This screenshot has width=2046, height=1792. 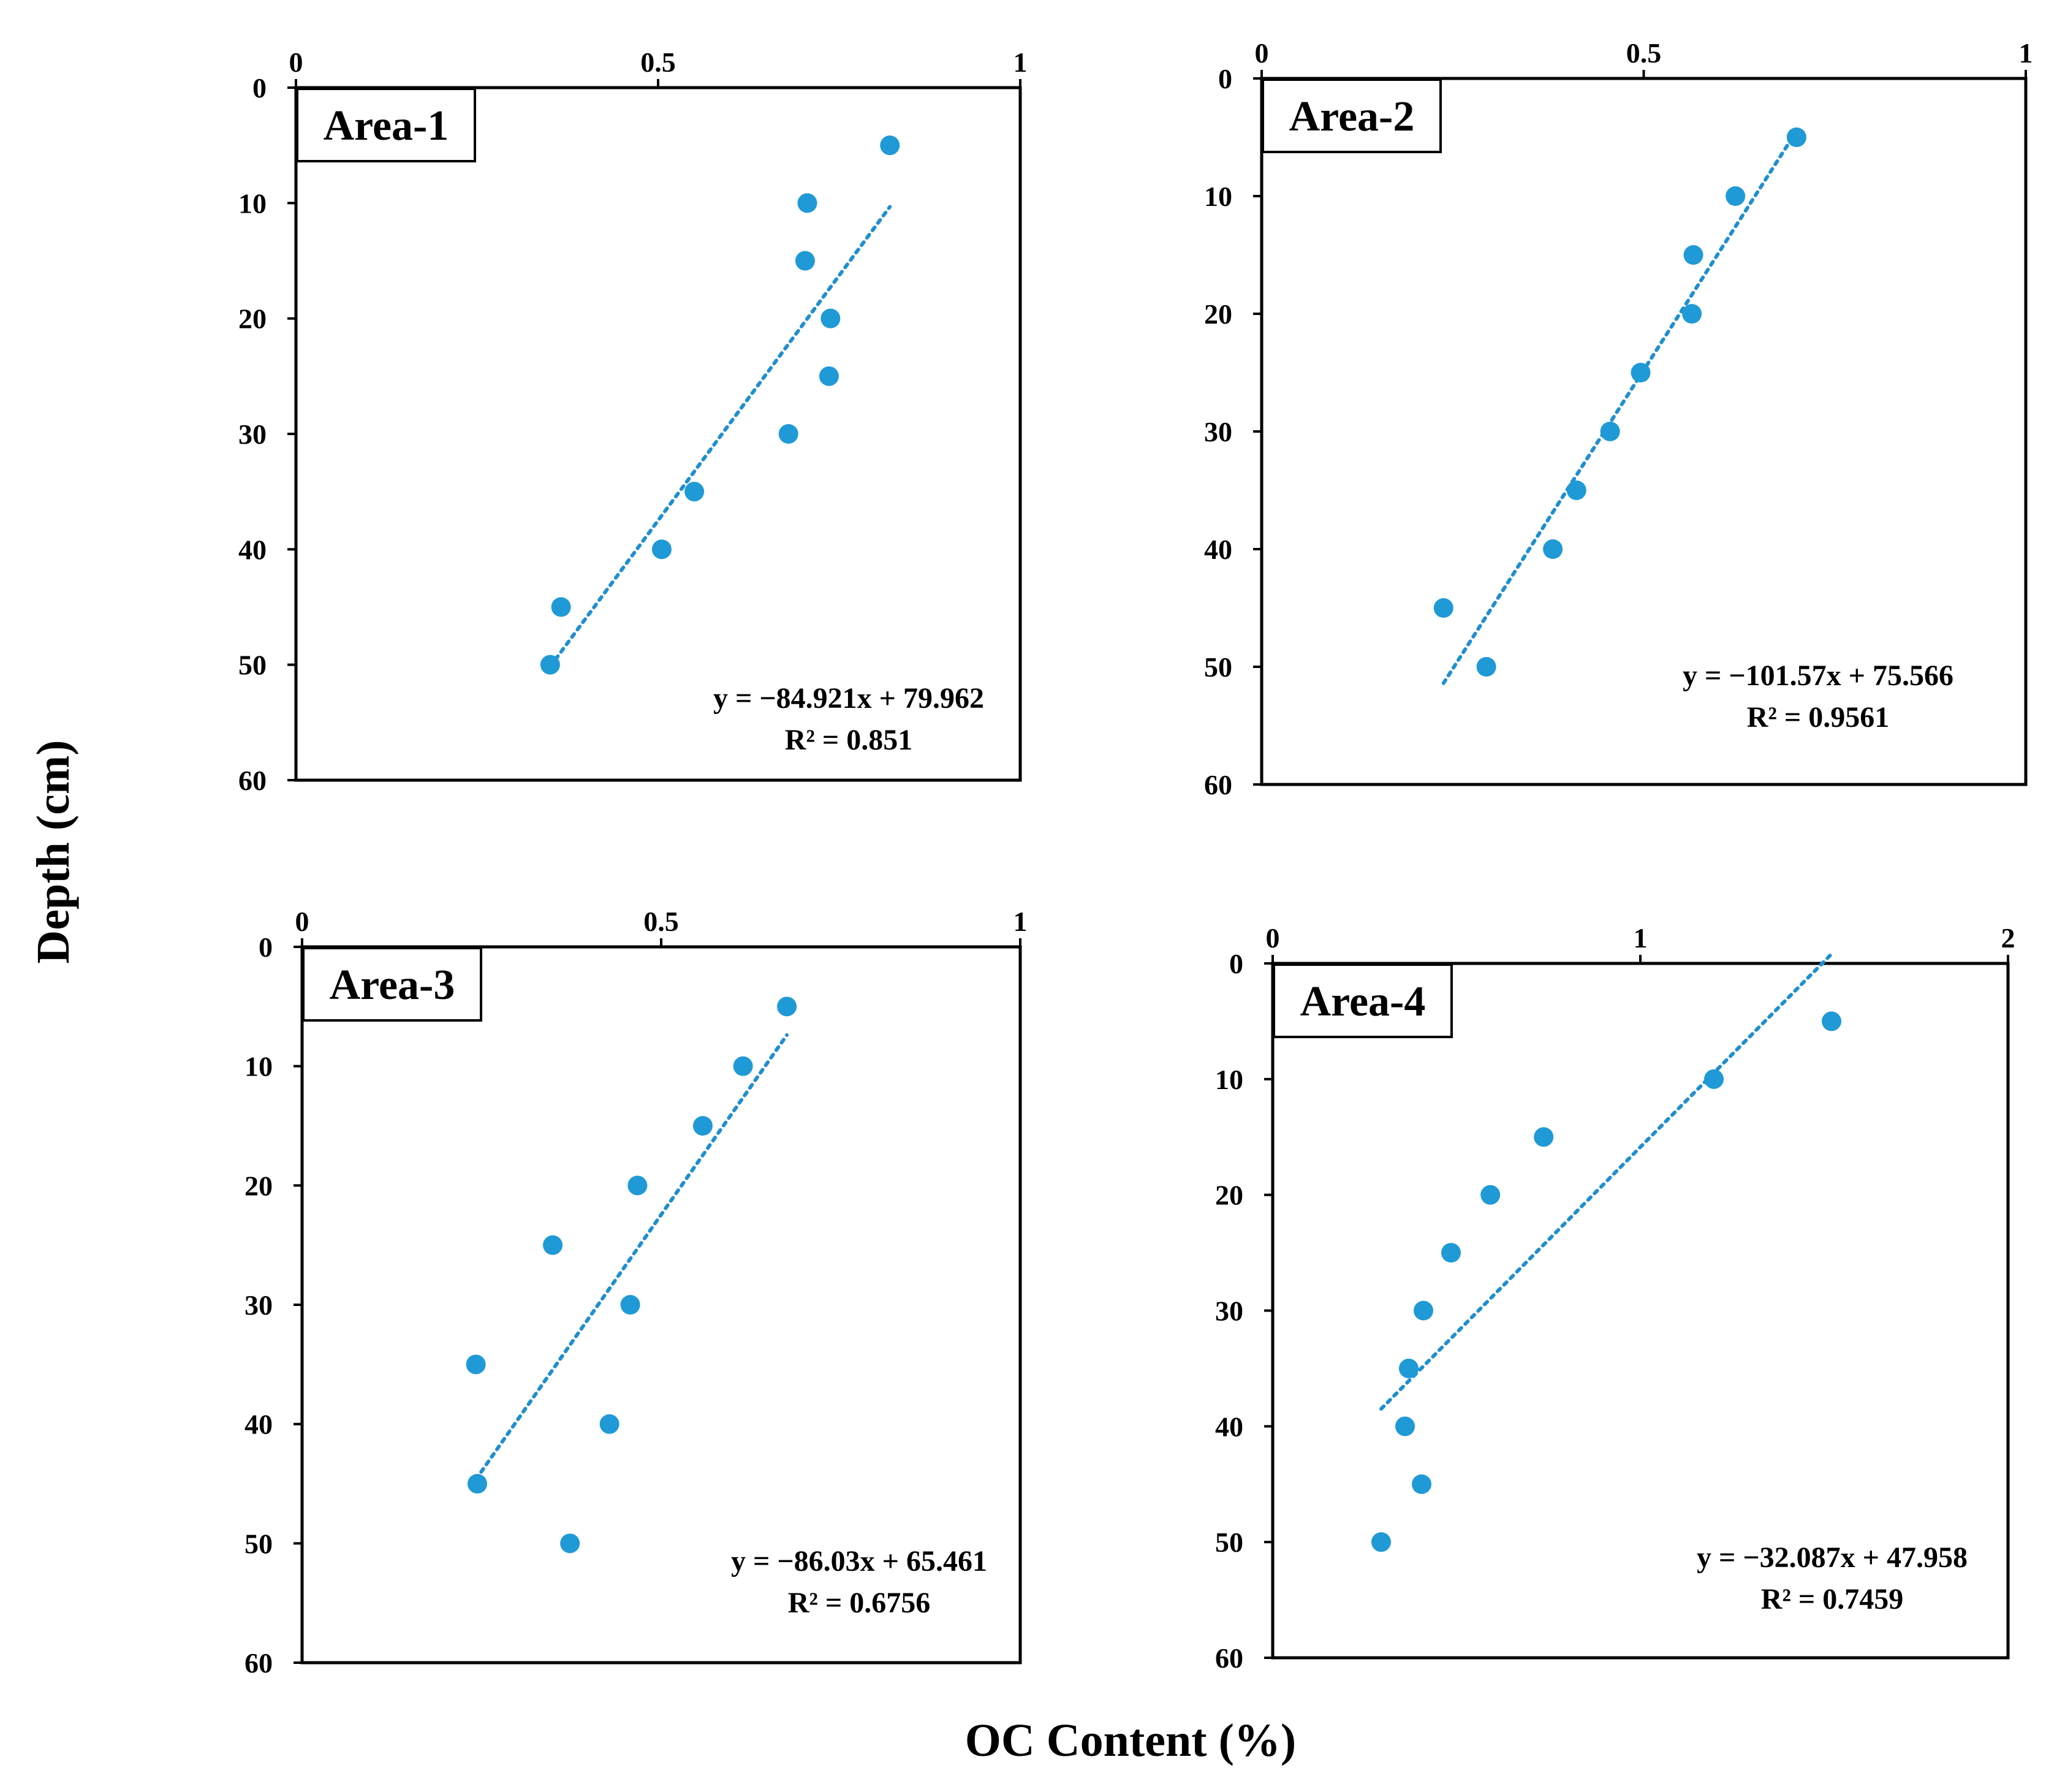 I want to click on trendline-equation: y = −101.57x + 75.566, so click(x=1818, y=675).